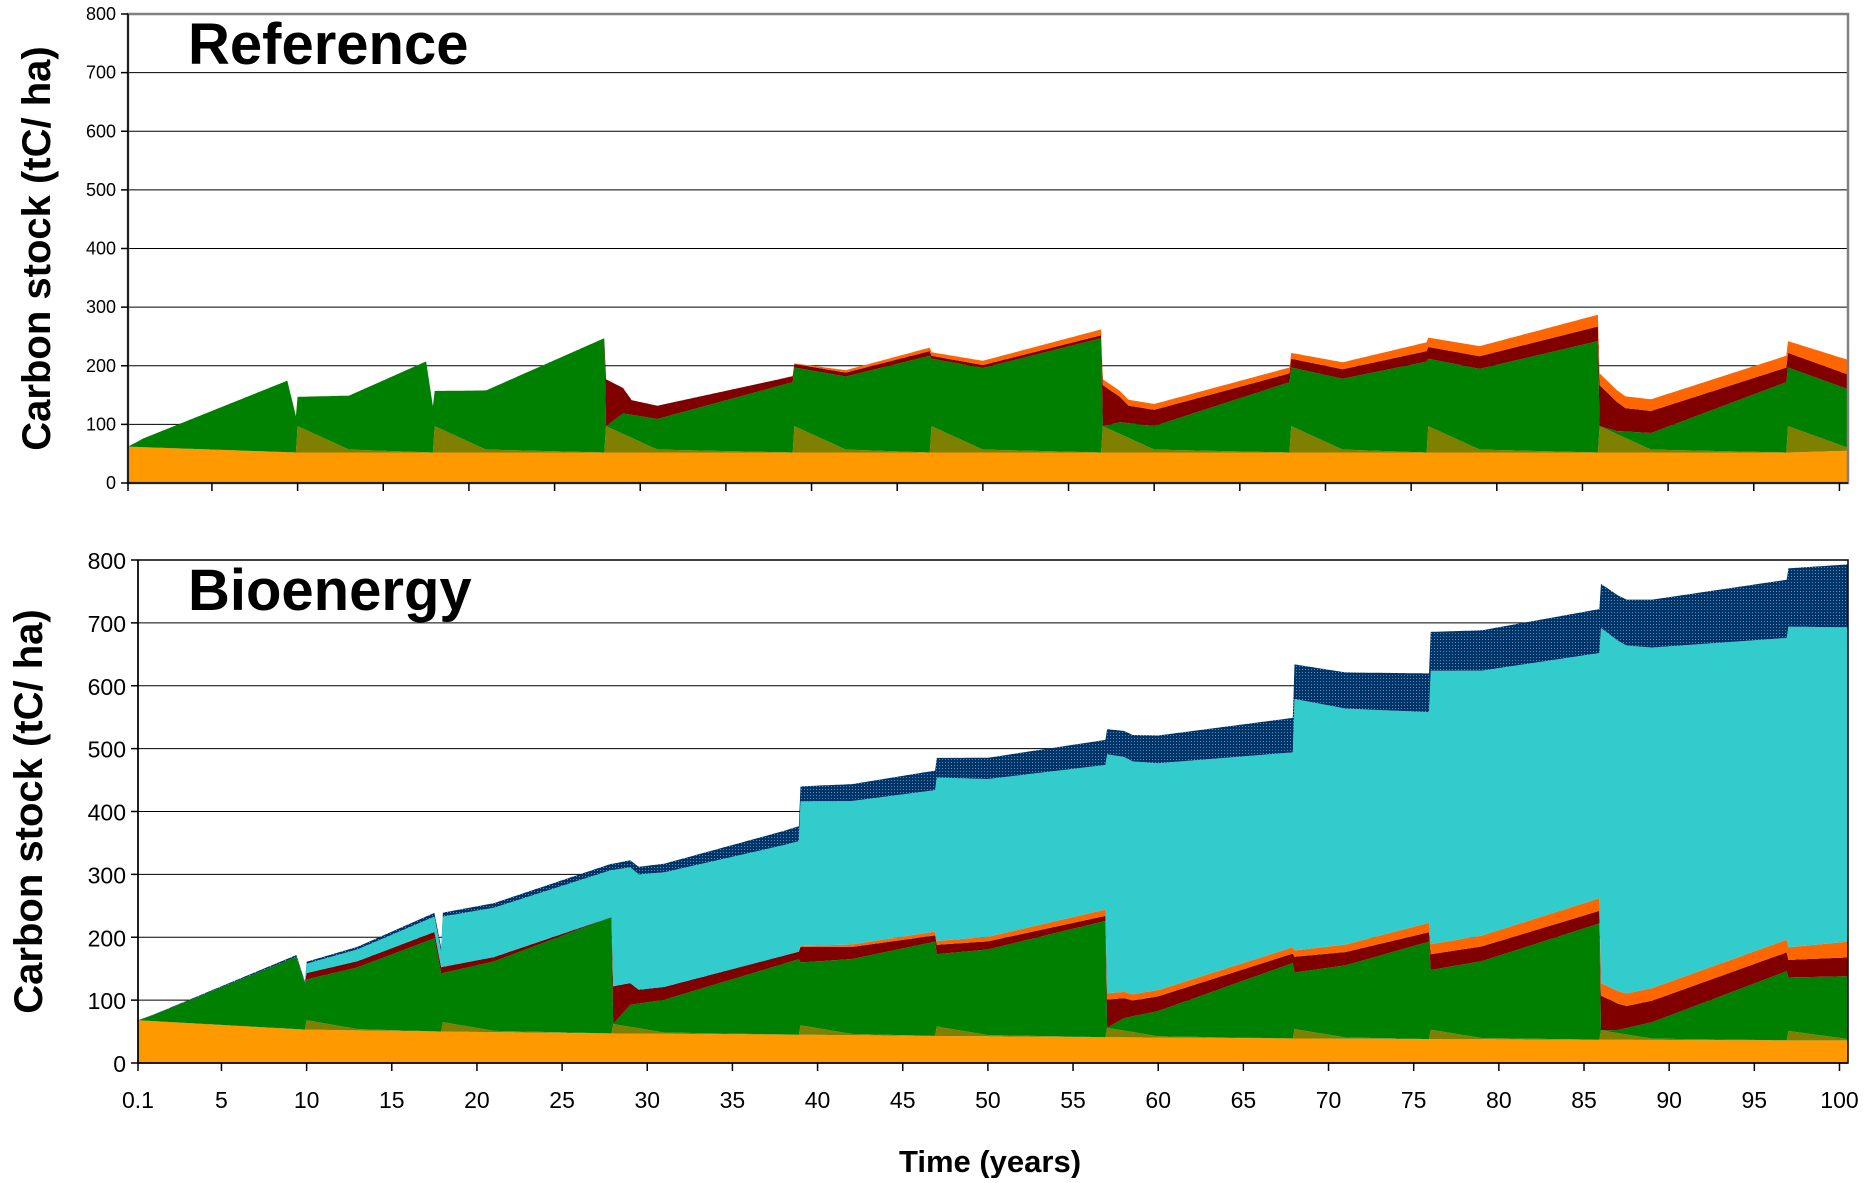  Describe the element at coordinates (392, 1100) in the screenshot. I see `x-tick-label: 15` at that location.